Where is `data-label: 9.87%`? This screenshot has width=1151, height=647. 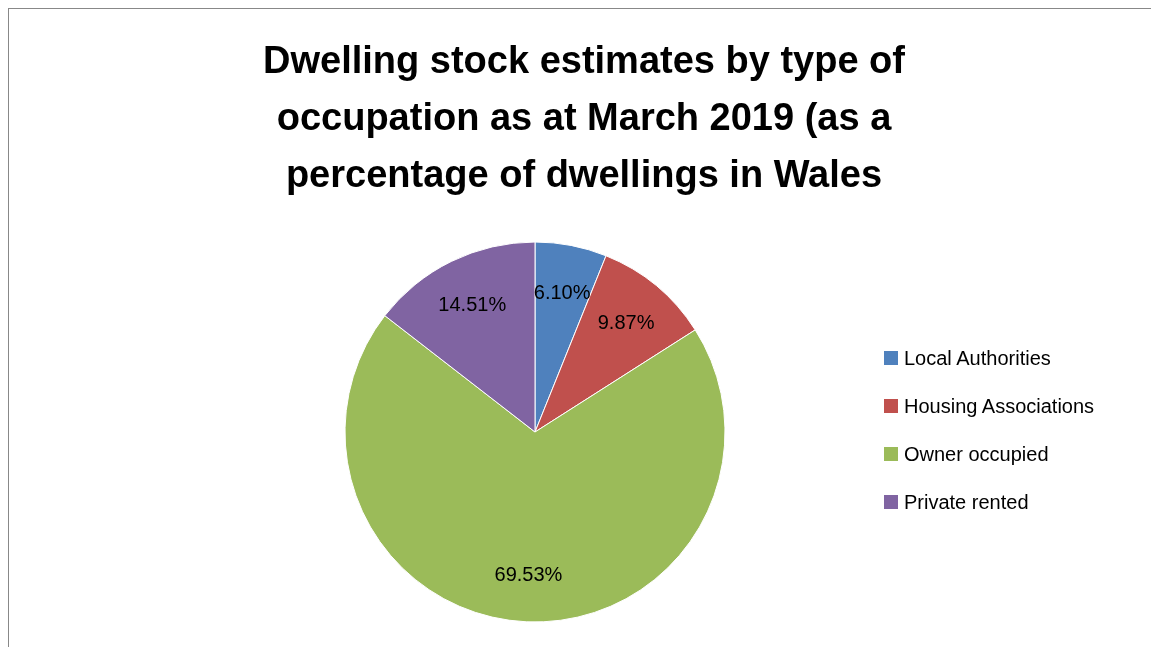 data-label: 9.87% is located at coordinates (626, 322).